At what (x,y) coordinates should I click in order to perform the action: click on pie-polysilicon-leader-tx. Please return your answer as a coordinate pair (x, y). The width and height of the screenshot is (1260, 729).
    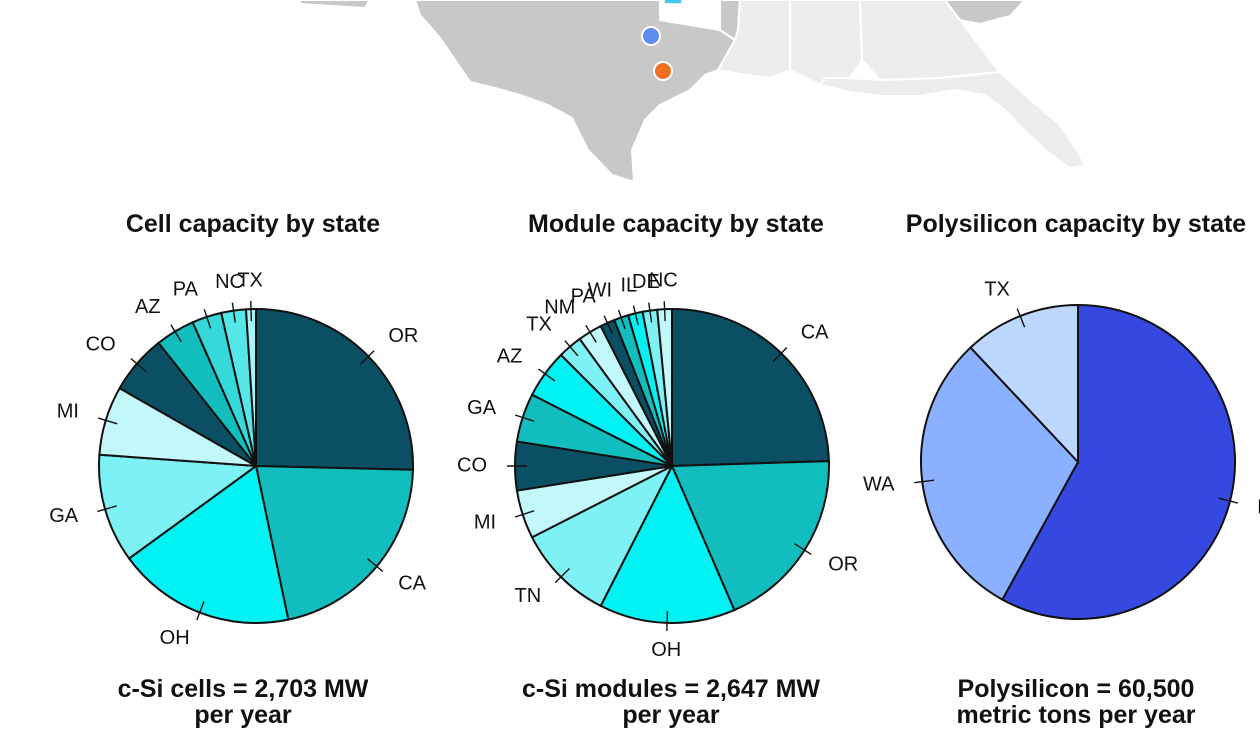
    Looking at the image, I should click on (1021, 318).